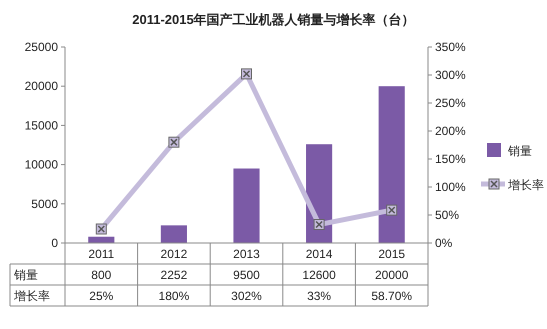 The height and width of the screenshot is (329, 547). Describe the element at coordinates (450, 131) in the screenshot. I see `y2-tick-label: 200%` at that location.